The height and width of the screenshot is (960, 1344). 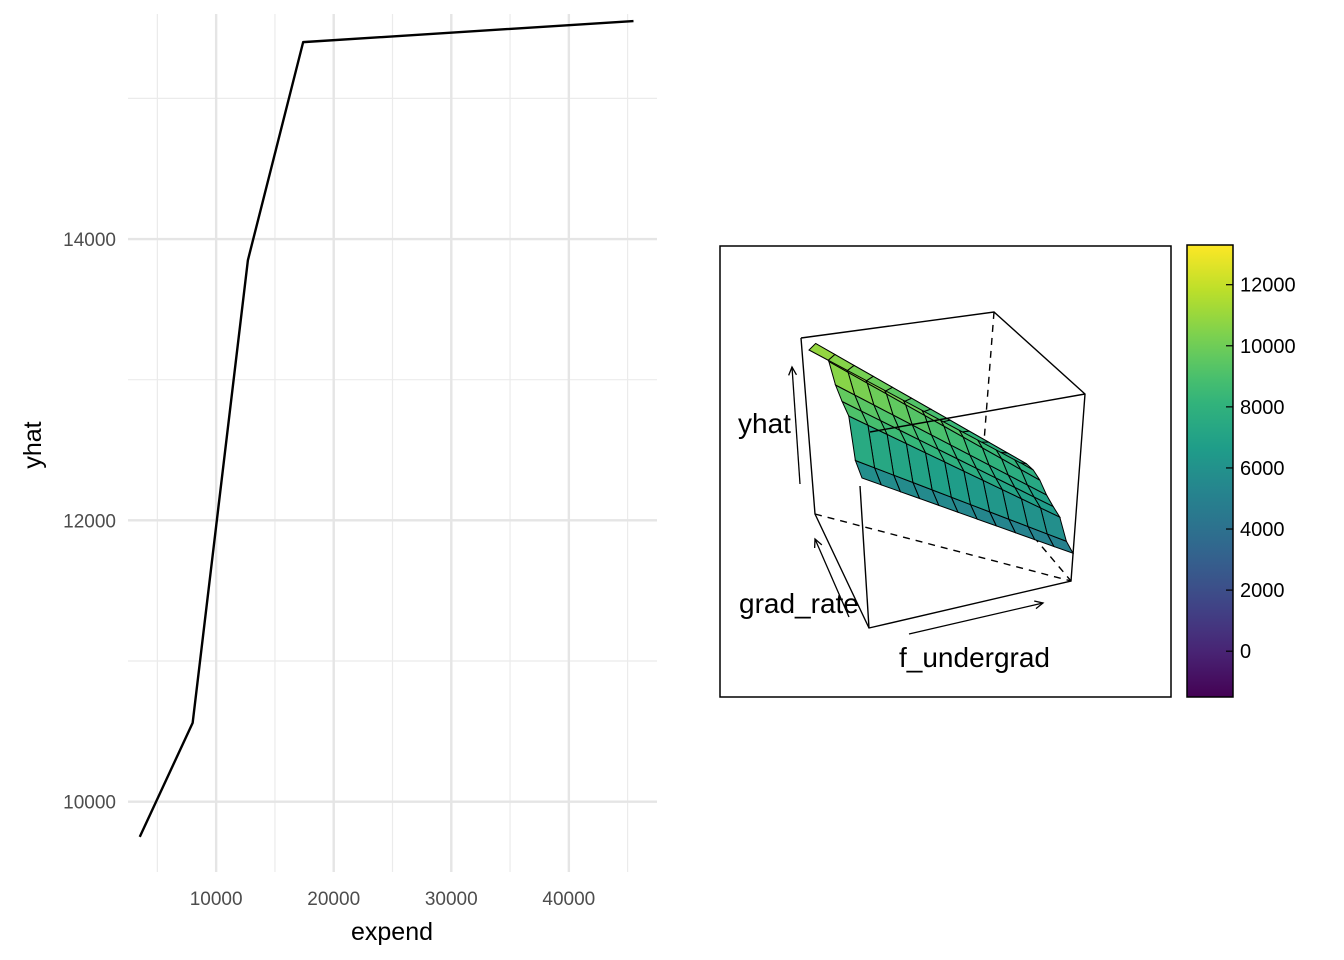 I want to click on y-axis-arrow-head, so click(x=818, y=543).